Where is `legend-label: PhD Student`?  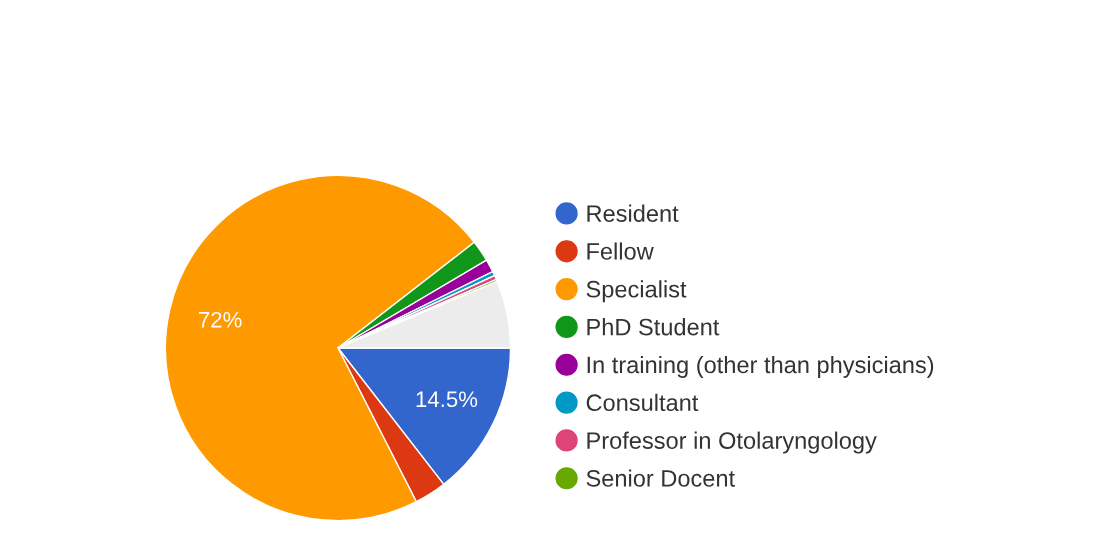
legend-label: PhD Student is located at coordinates (653, 327).